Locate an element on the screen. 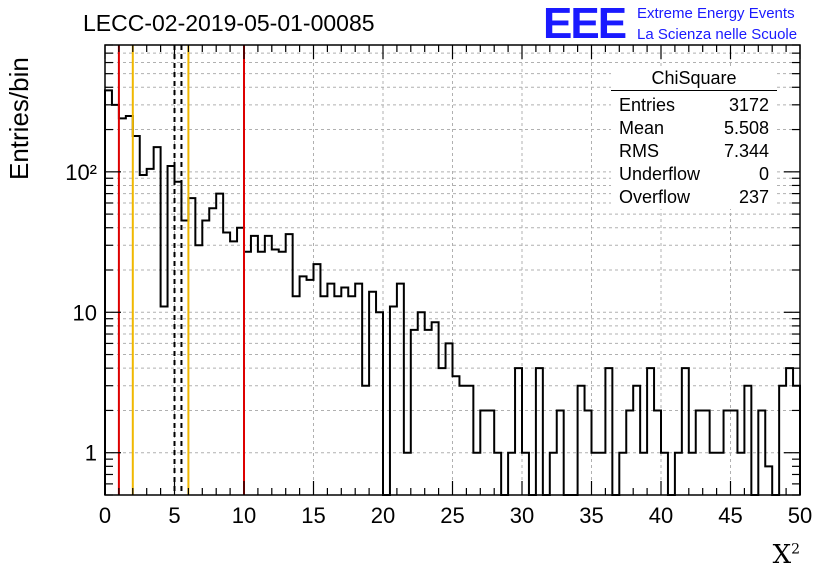 The width and height of the screenshot is (836, 572). stats-title: ChiSquare is located at coordinates (694, 79).